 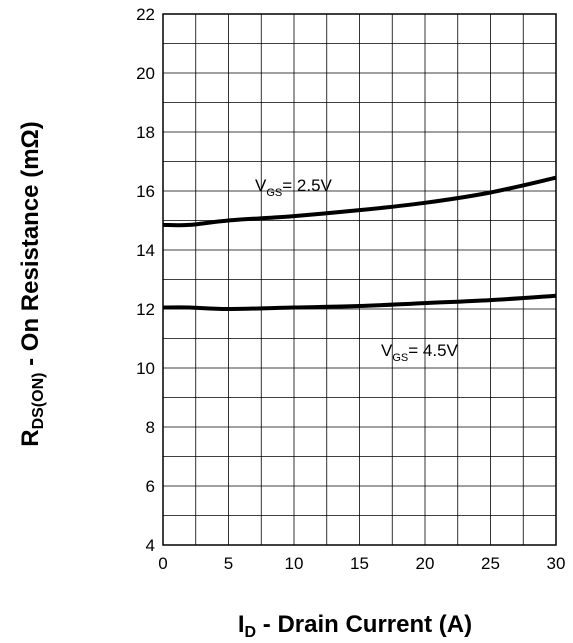 I want to click on y-tick-label: 8, so click(x=150, y=427).